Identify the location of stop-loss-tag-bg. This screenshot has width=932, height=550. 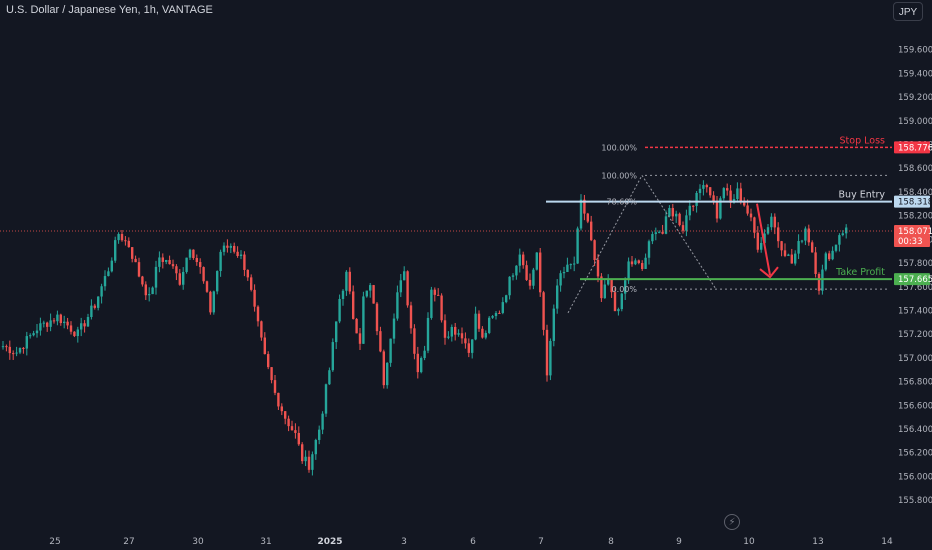
(912, 147).